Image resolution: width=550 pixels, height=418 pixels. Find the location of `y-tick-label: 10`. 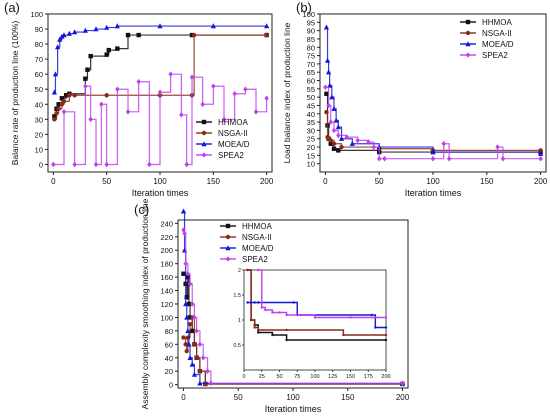

y-tick-label: 10 is located at coordinates (39, 149).